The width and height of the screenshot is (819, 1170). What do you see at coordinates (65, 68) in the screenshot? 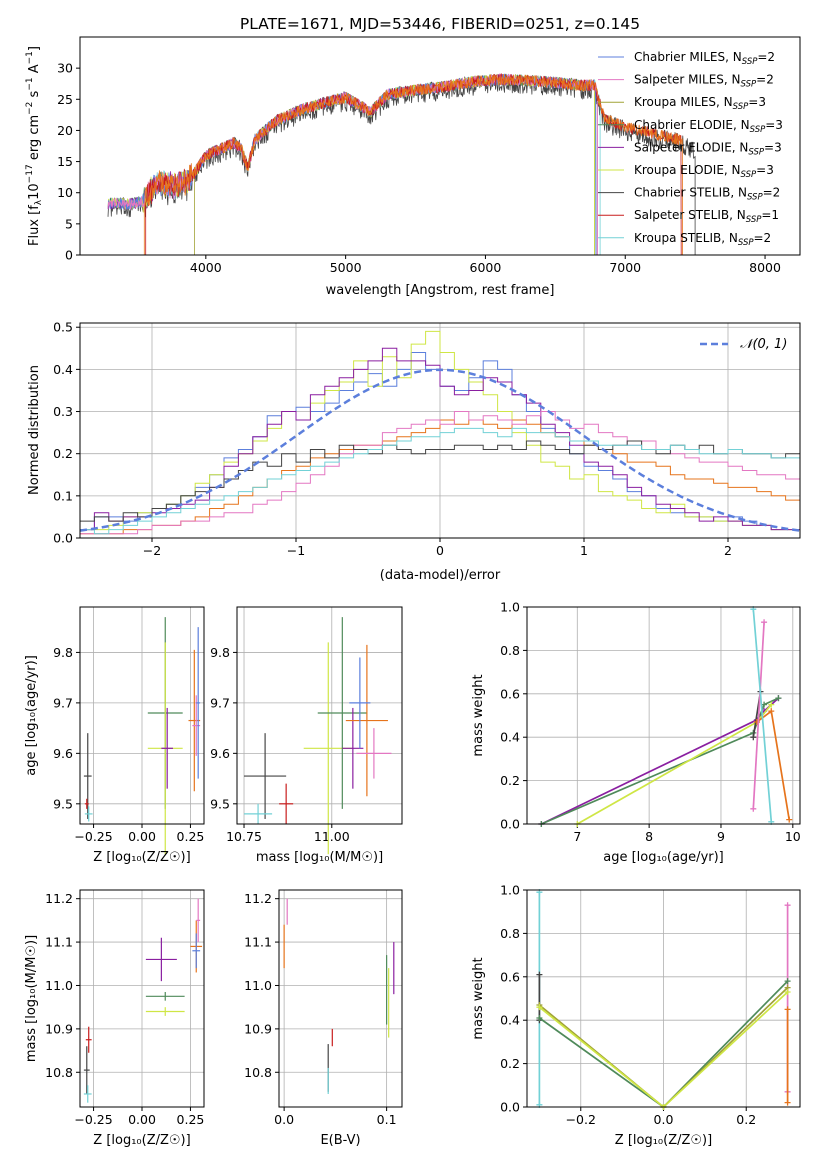
I see `spectrum-ytick-label: 30` at bounding box center [65, 68].